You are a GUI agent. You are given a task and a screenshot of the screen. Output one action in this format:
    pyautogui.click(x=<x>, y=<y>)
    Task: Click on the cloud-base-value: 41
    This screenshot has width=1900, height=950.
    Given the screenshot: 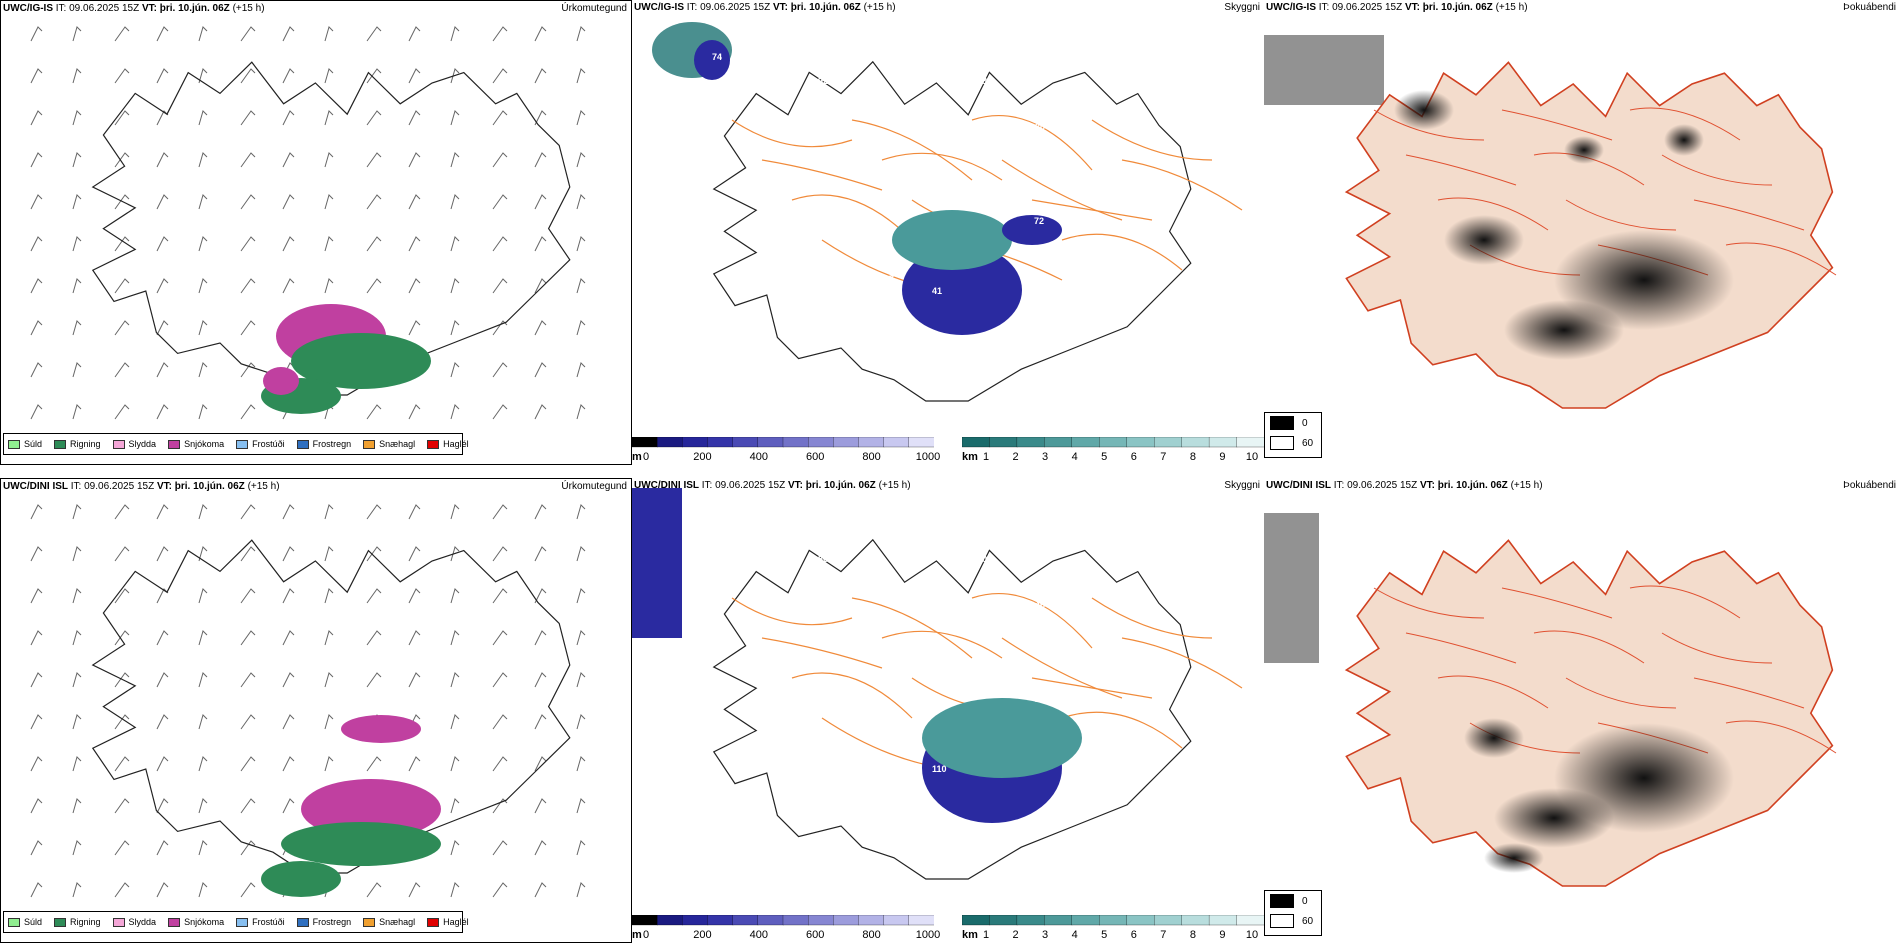 What is the action you would take?
    pyautogui.click(x=937, y=291)
    